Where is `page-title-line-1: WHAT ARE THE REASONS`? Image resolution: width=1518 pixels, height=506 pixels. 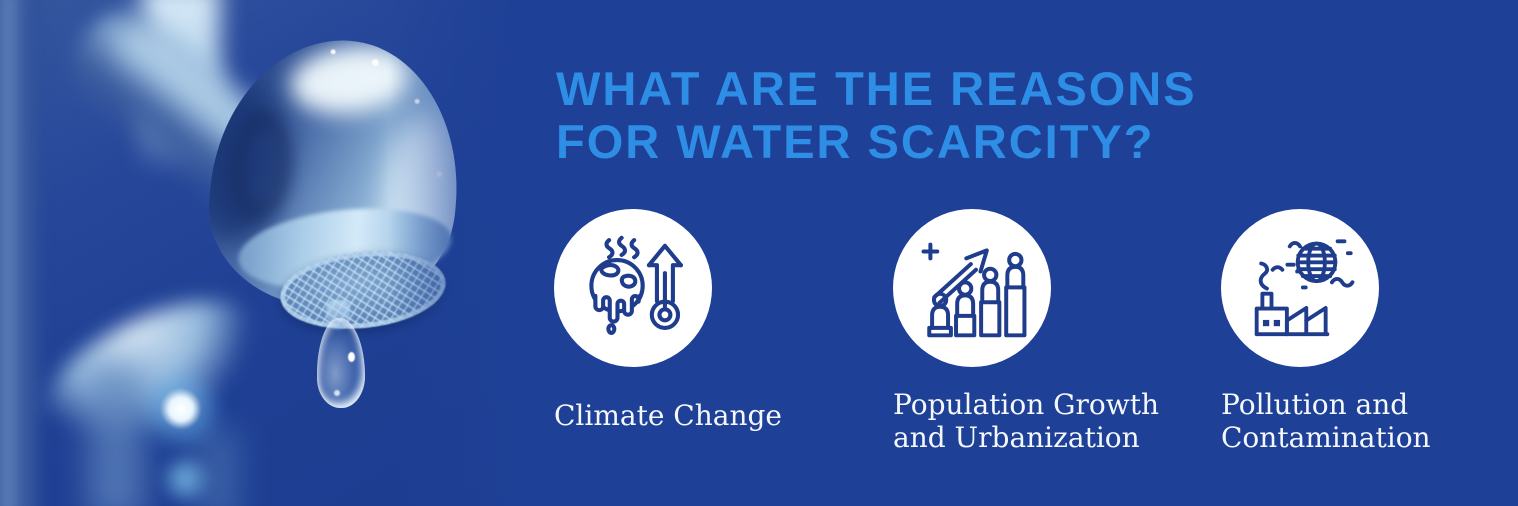
page-title-line-1: WHAT ARE THE REASONS is located at coordinates (876, 88).